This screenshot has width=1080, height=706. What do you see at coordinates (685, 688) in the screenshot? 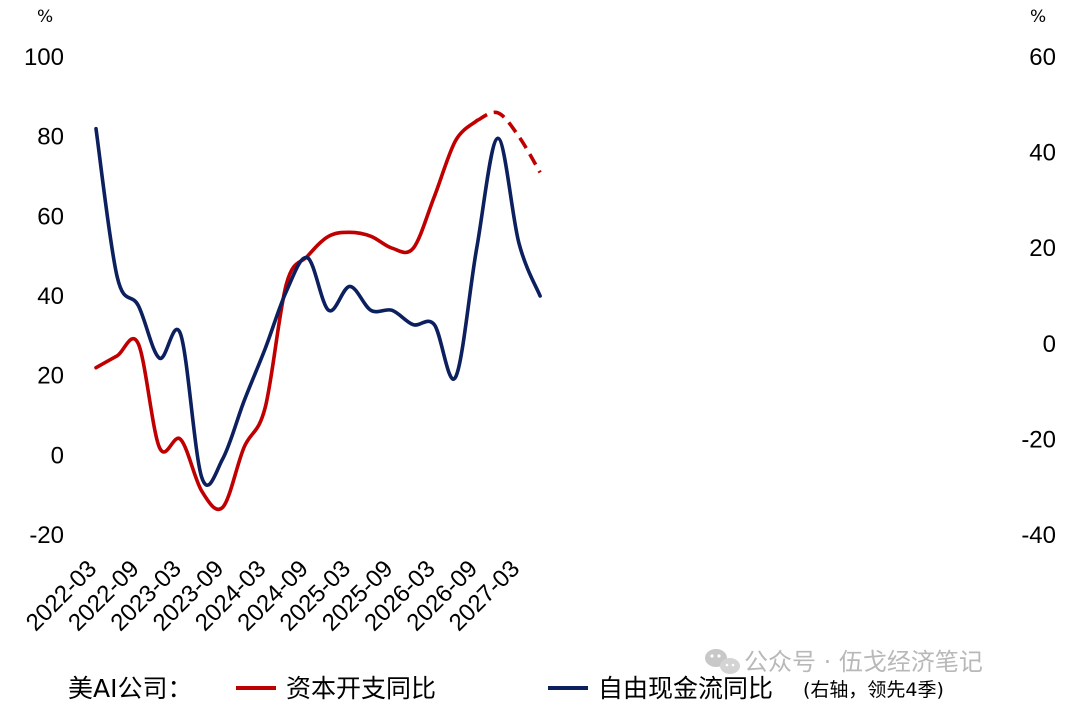
I see `legend-label-fcf: 自由现金流同比` at bounding box center [685, 688].